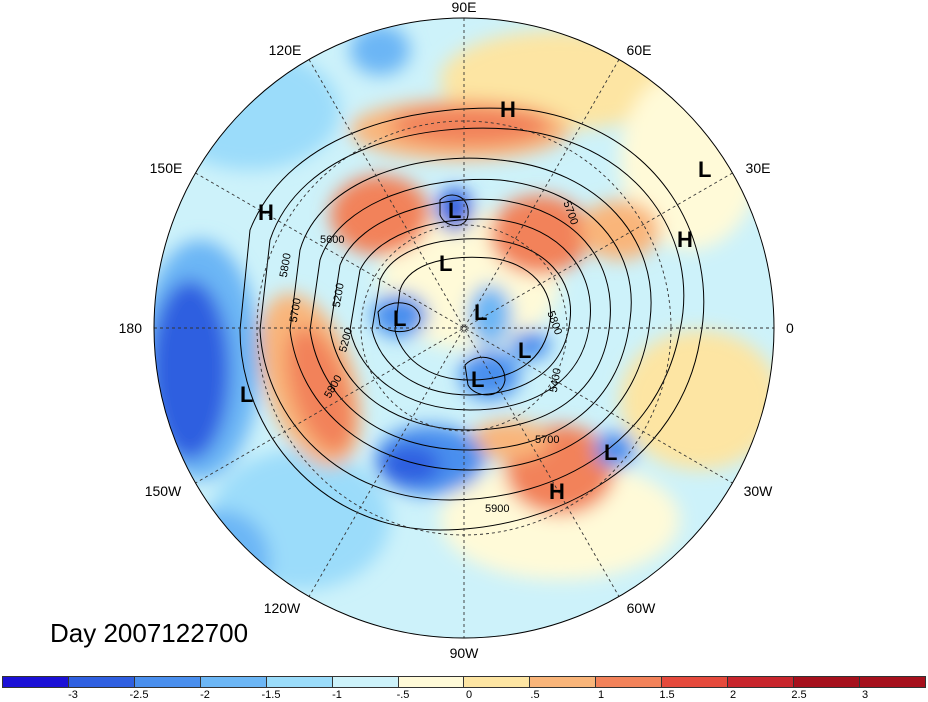 This screenshot has height=702, width=928. I want to click on day-title: Day 2007122700, so click(149, 633).